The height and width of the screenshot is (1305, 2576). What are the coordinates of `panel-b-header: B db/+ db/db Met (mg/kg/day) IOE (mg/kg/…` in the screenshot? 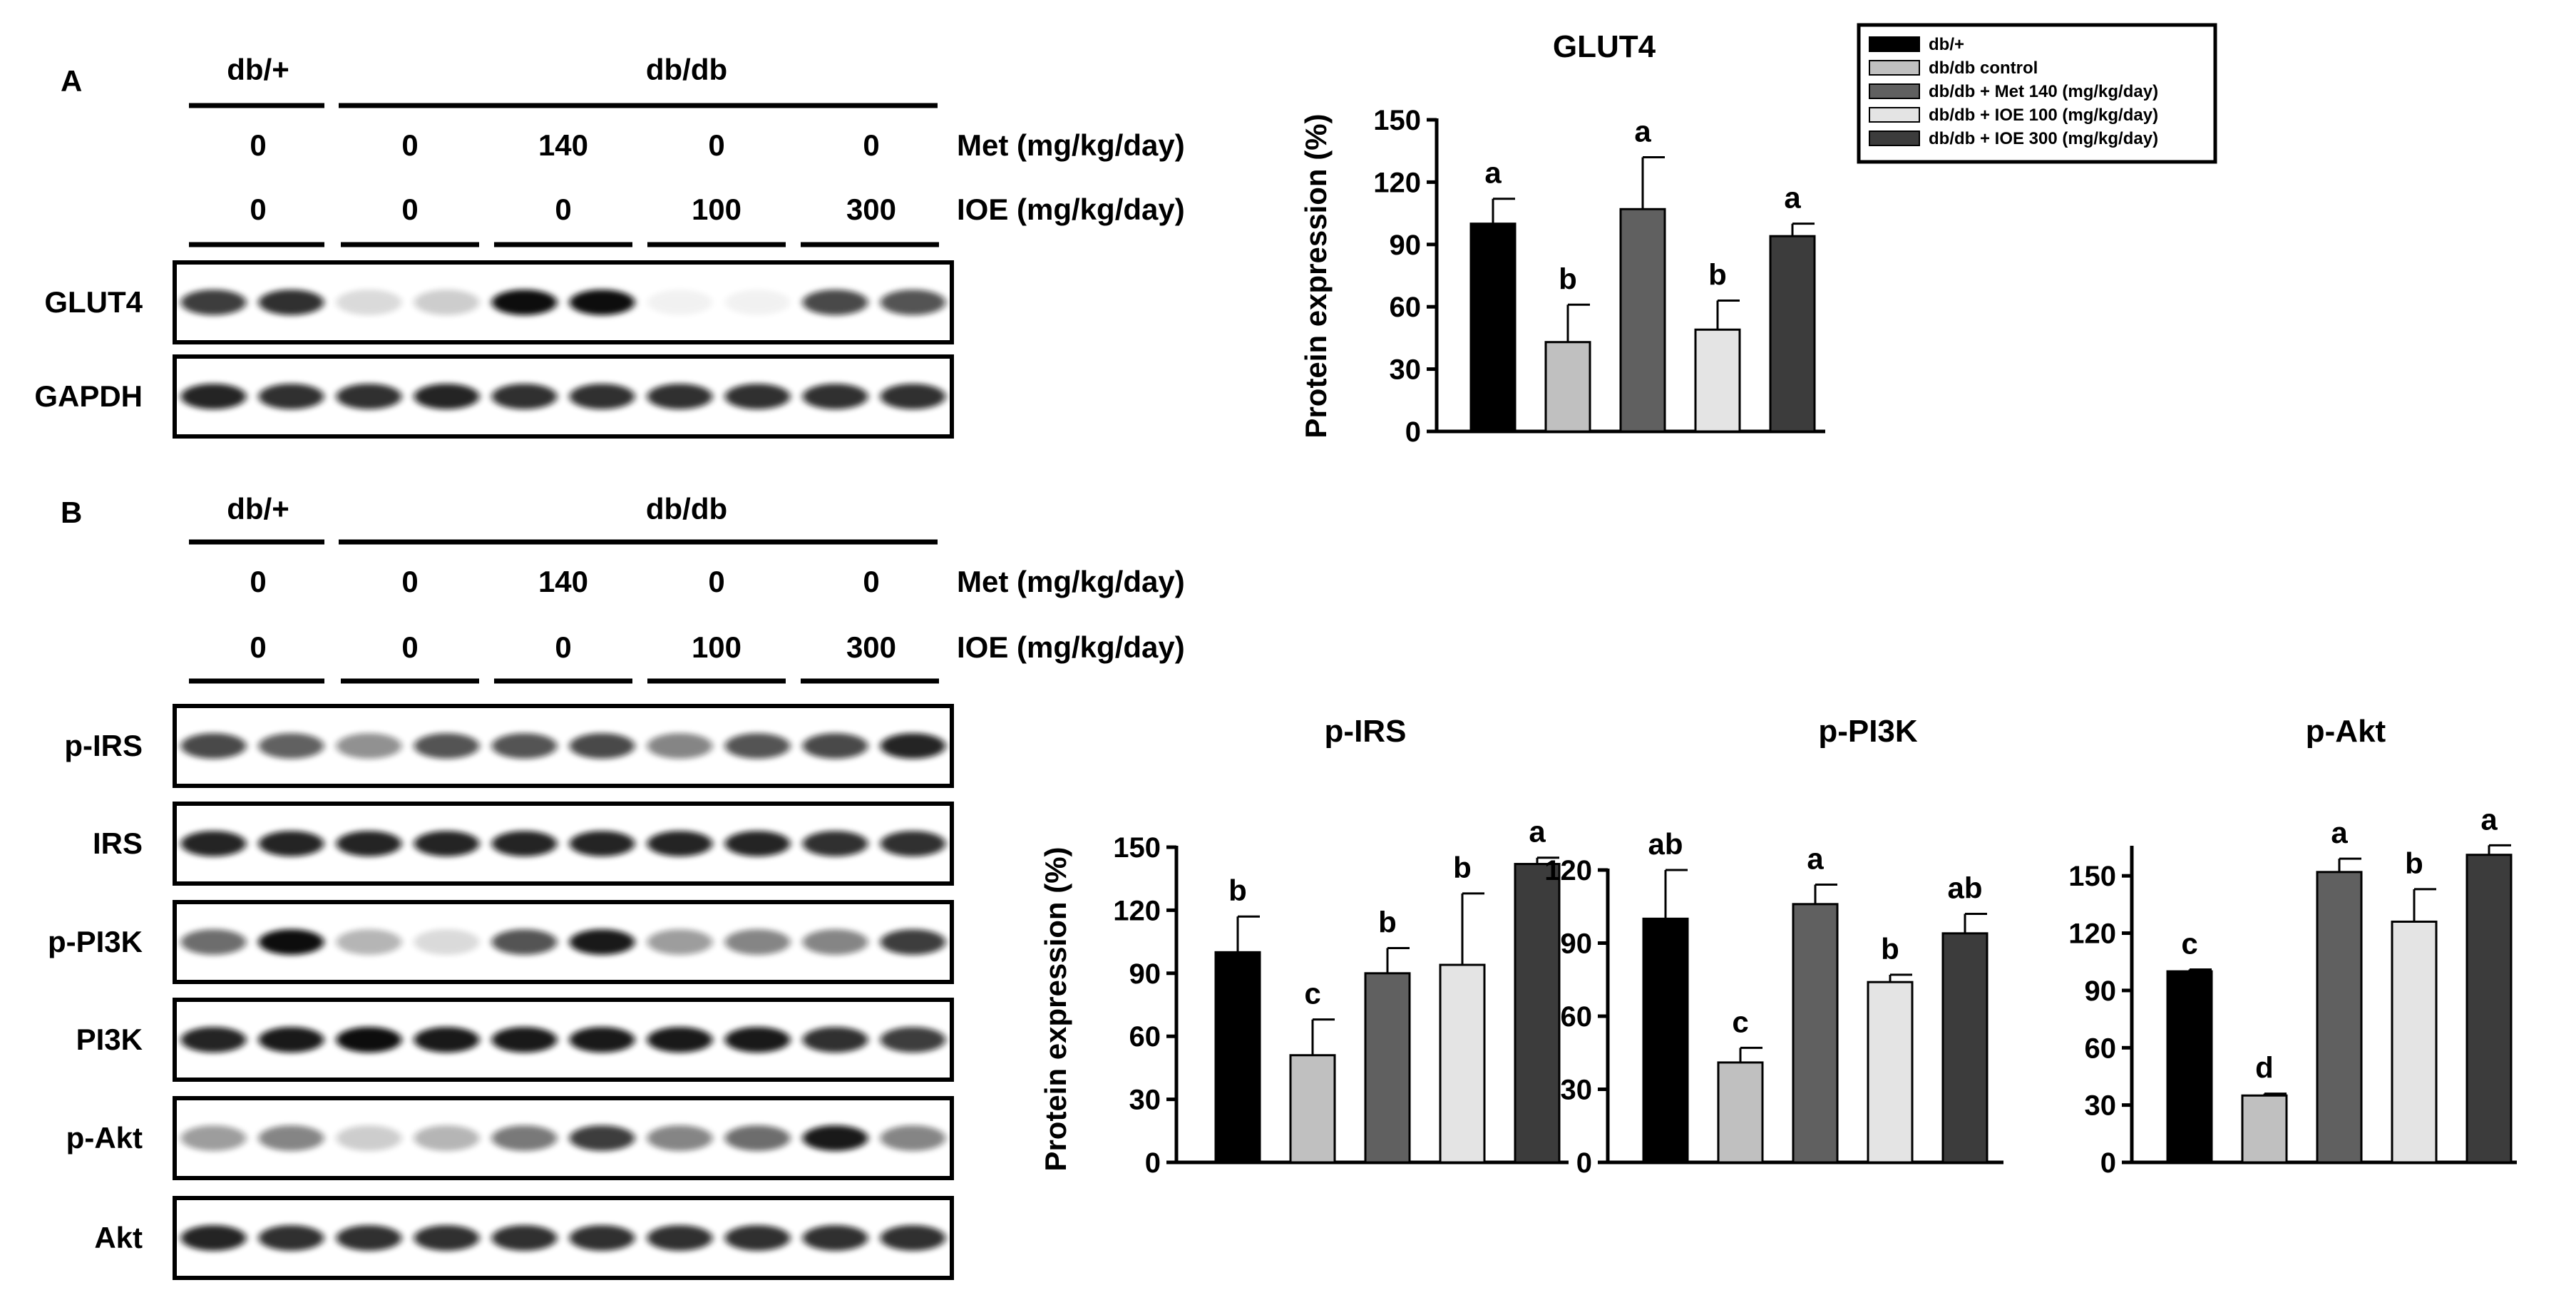 It's located at (623, 588).